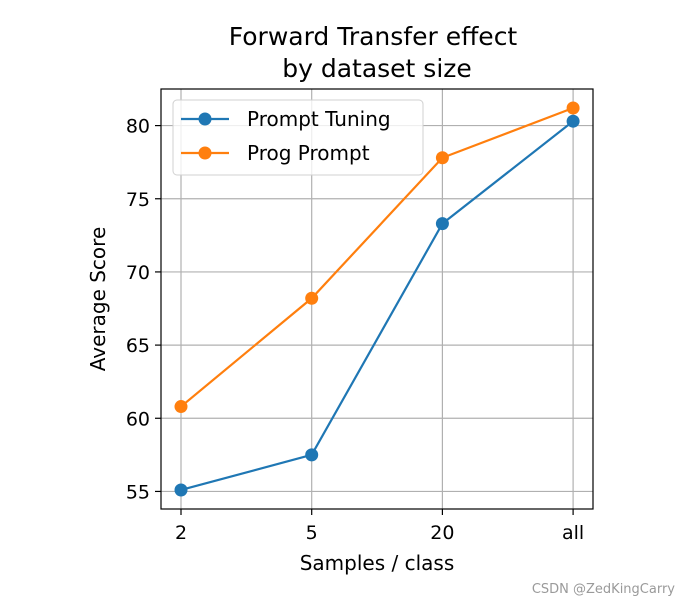 The image size is (690, 605). Describe the element at coordinates (373, 36) in the screenshot. I see `chart-title-line-1: Forward Transfer effect` at that location.